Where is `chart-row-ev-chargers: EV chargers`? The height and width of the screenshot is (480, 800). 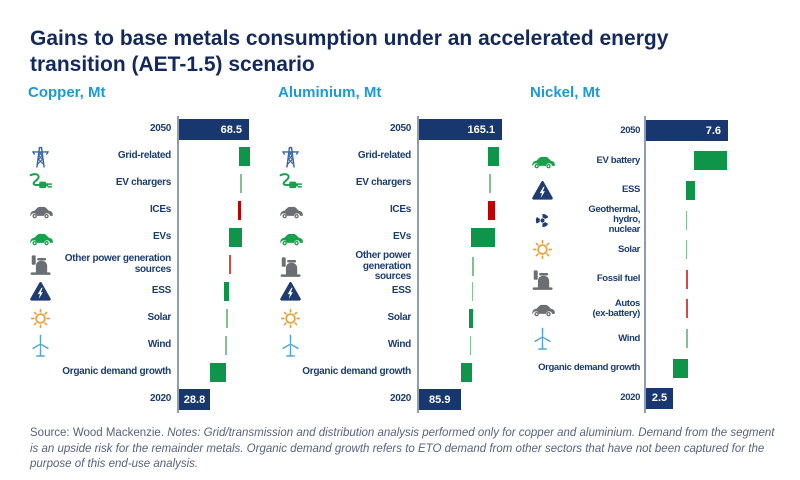
chart-row-ev-chargers: EV chargers is located at coordinates (144, 183).